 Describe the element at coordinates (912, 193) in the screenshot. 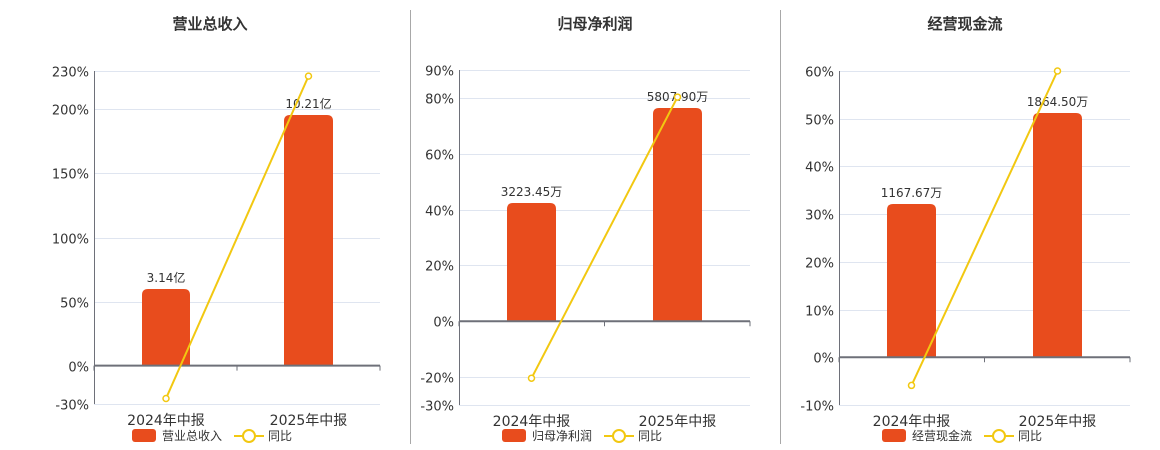

I see `bar-value-label: 1167.67万` at that location.